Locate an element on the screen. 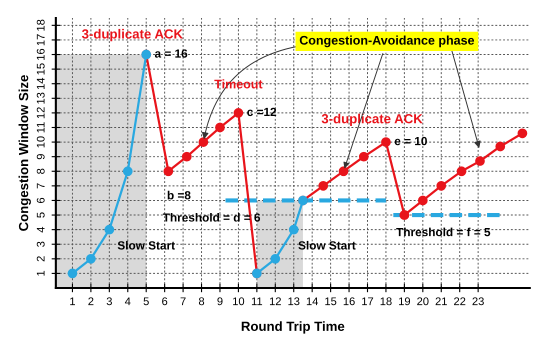  x-tick-label: 14 is located at coordinates (312, 301).